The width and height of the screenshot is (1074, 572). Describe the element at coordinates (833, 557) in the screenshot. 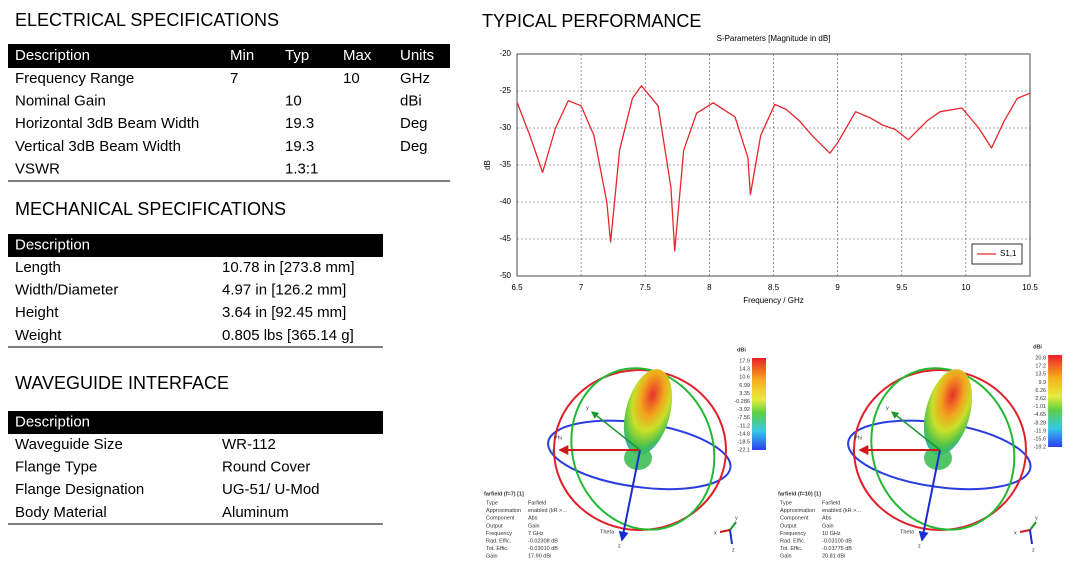

I see `info-value: 20.81 dBi` at that location.